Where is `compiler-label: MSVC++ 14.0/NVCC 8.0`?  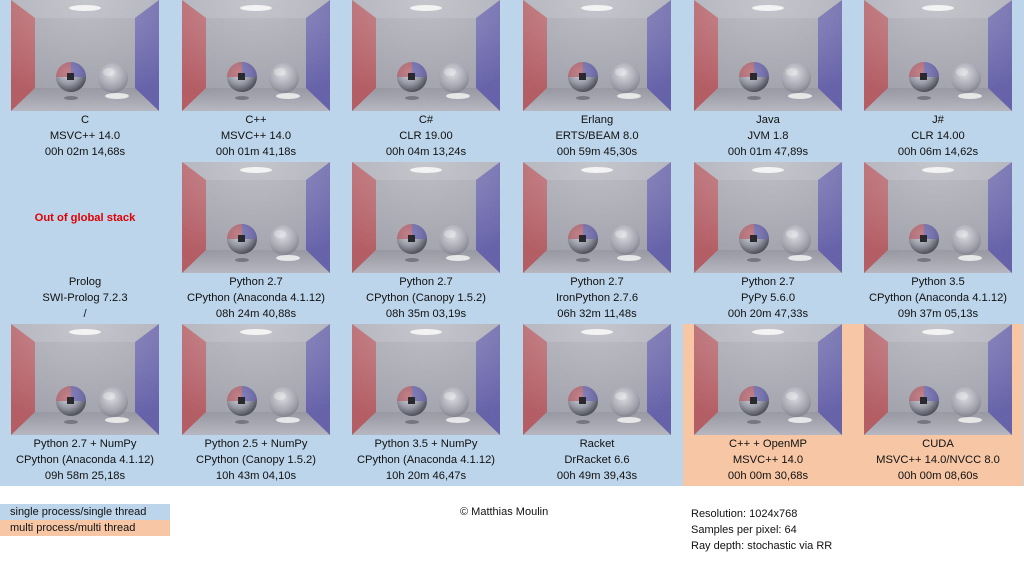
compiler-label: MSVC++ 14.0/NVCC 8.0 is located at coordinates (938, 460).